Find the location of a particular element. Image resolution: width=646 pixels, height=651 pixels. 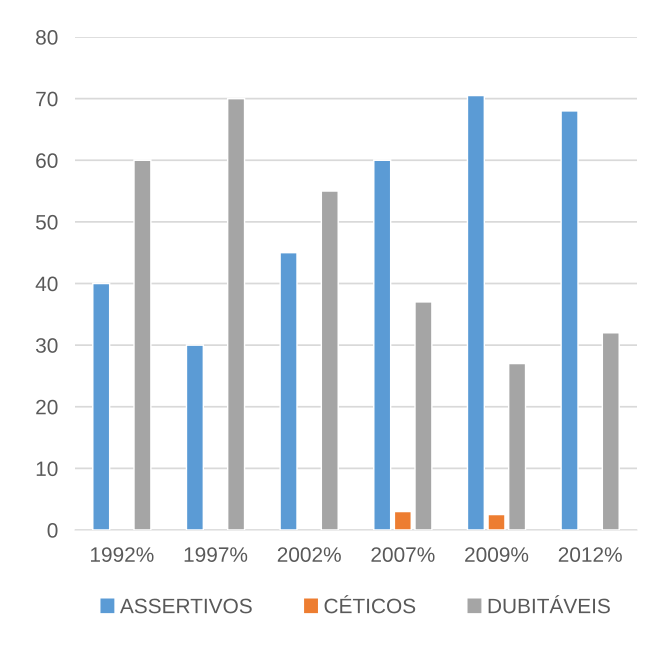

x-tick-label: 2009% is located at coordinates (496, 554).